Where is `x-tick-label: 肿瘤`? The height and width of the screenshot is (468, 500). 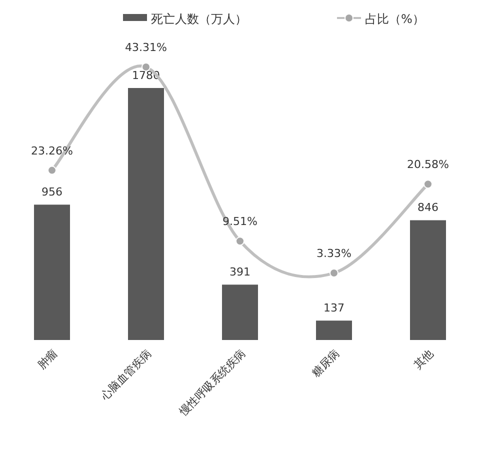 x-tick-label: 肿瘤 is located at coordinates (47, 359).